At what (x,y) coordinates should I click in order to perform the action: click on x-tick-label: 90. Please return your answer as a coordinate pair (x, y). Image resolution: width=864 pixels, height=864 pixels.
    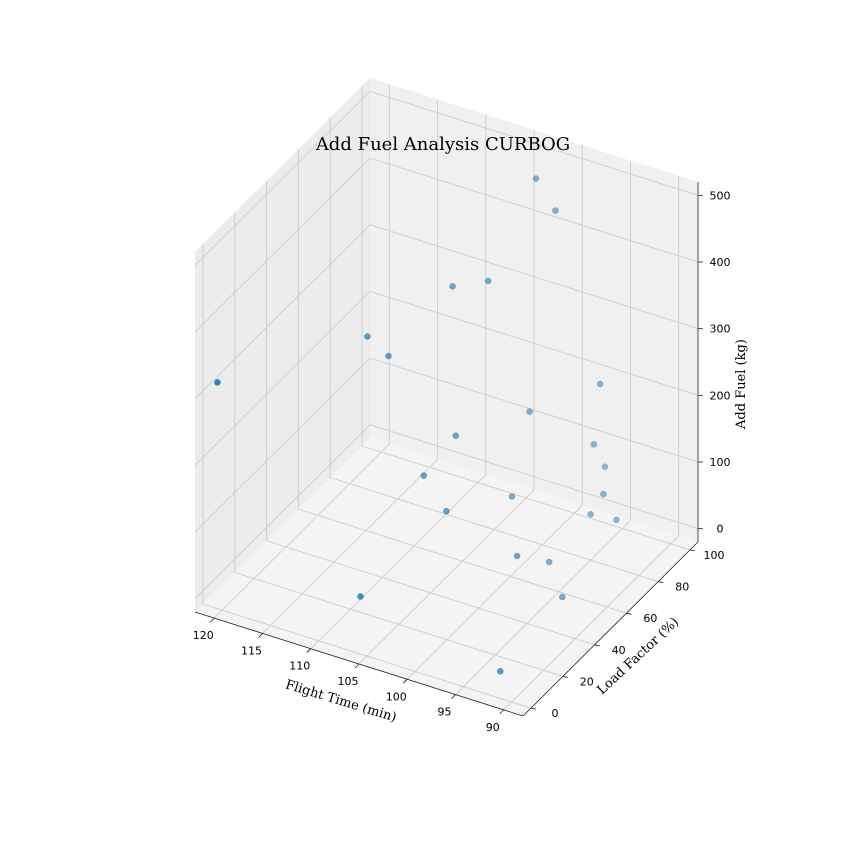
    Looking at the image, I should click on (493, 727).